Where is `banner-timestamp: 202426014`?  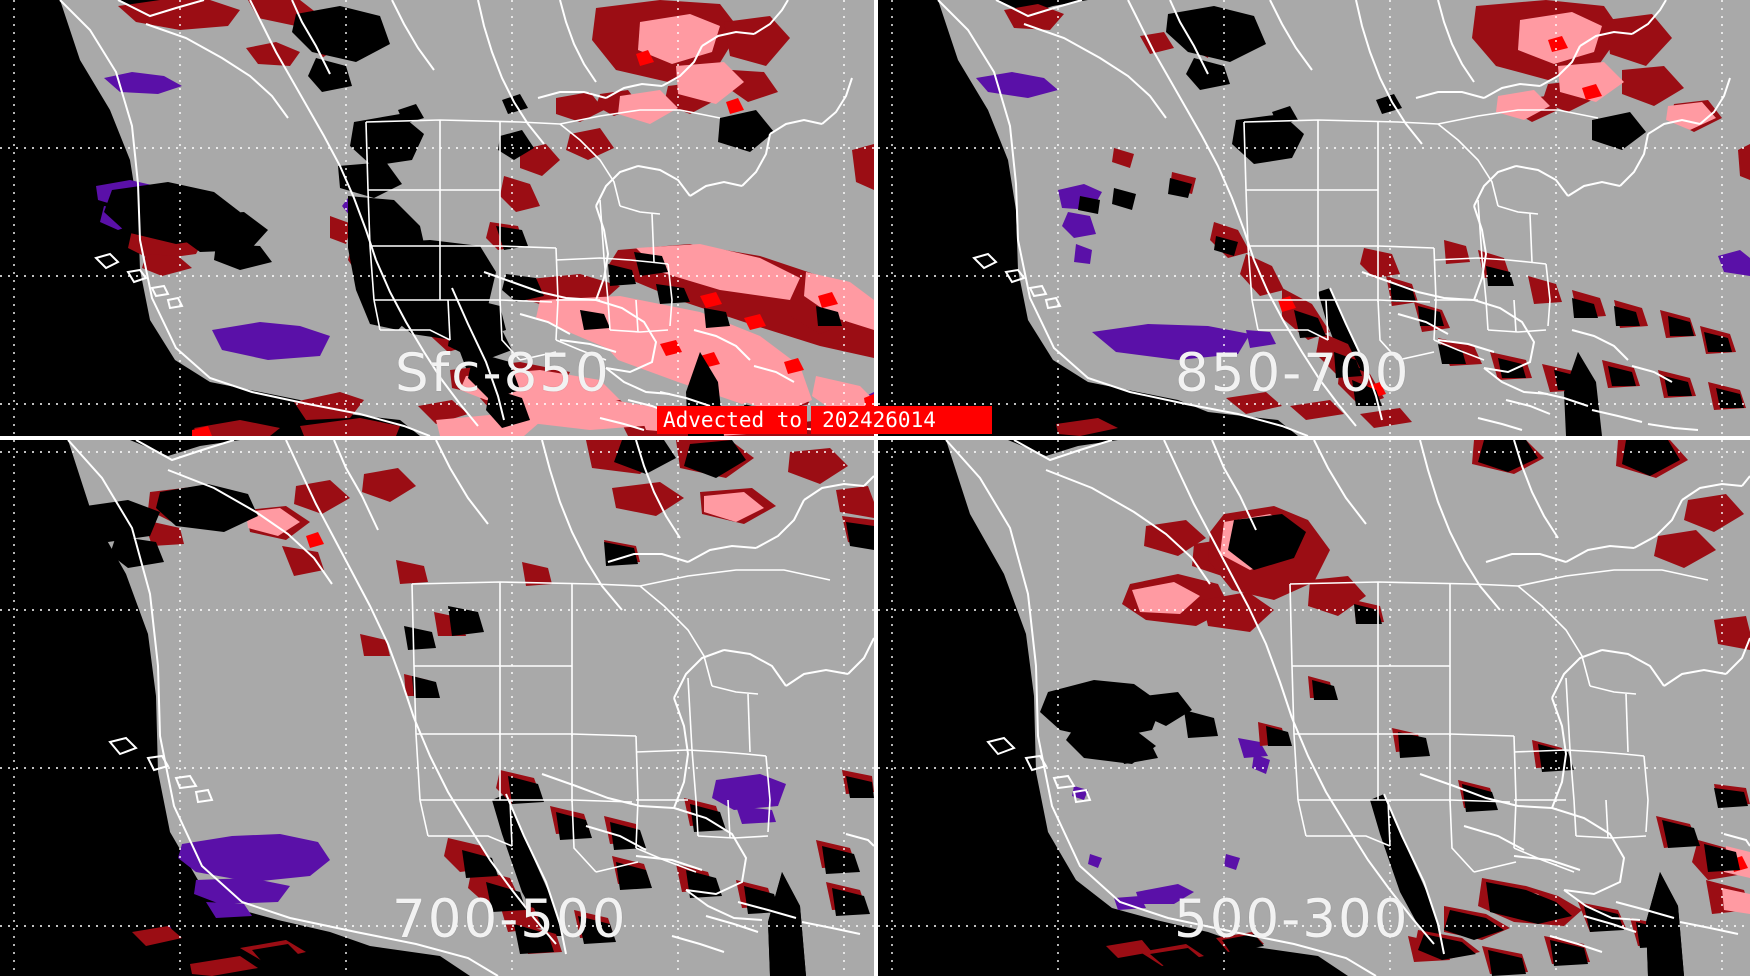
banner-timestamp: 202426014 is located at coordinates (901, 420).